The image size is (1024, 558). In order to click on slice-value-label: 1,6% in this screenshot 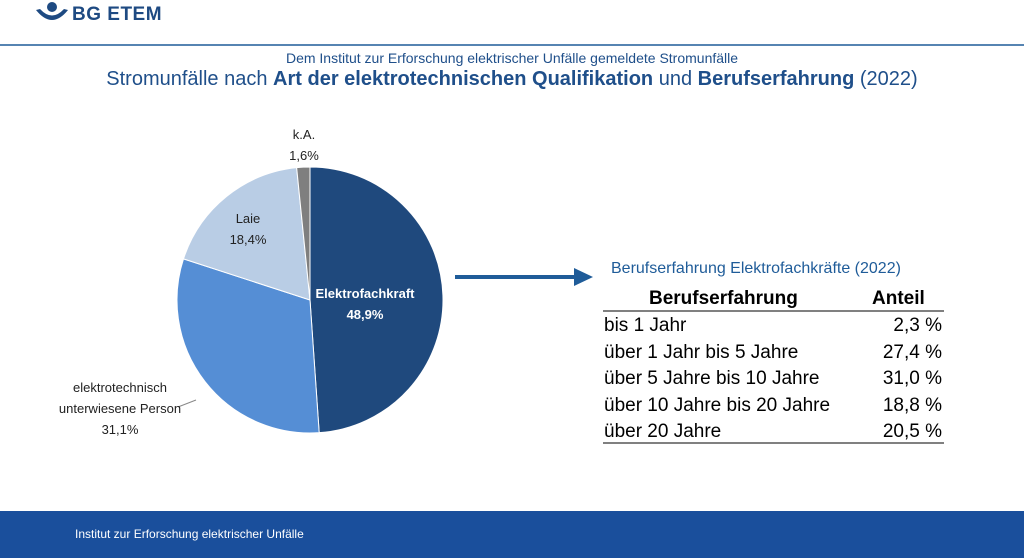, I will do `click(304, 155)`.